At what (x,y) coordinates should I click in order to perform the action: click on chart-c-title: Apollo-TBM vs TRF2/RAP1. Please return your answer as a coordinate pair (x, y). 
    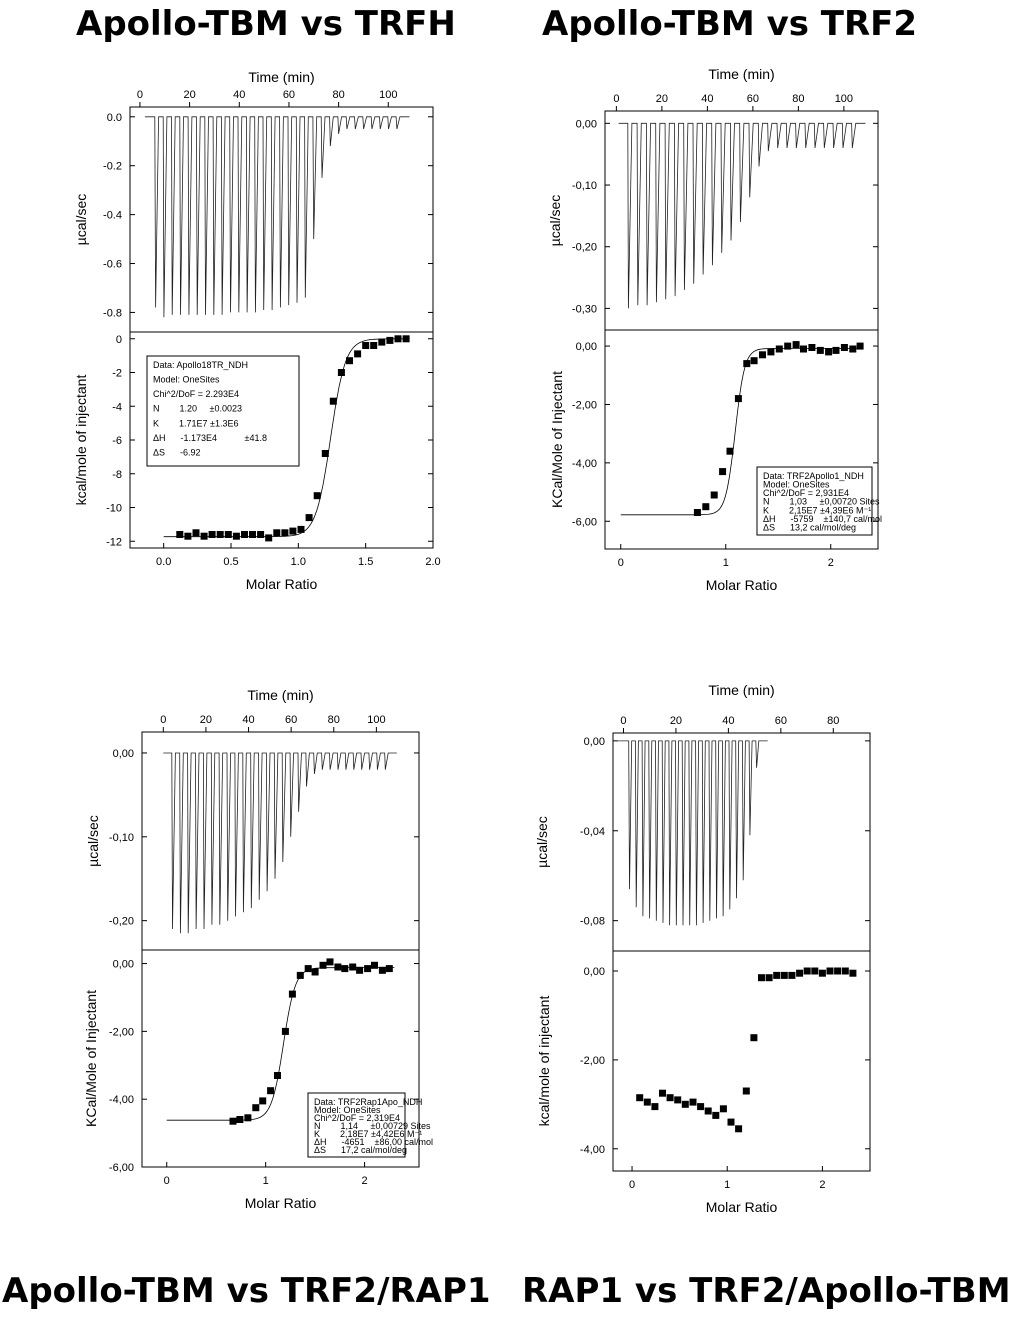
    Looking at the image, I should click on (246, 1291).